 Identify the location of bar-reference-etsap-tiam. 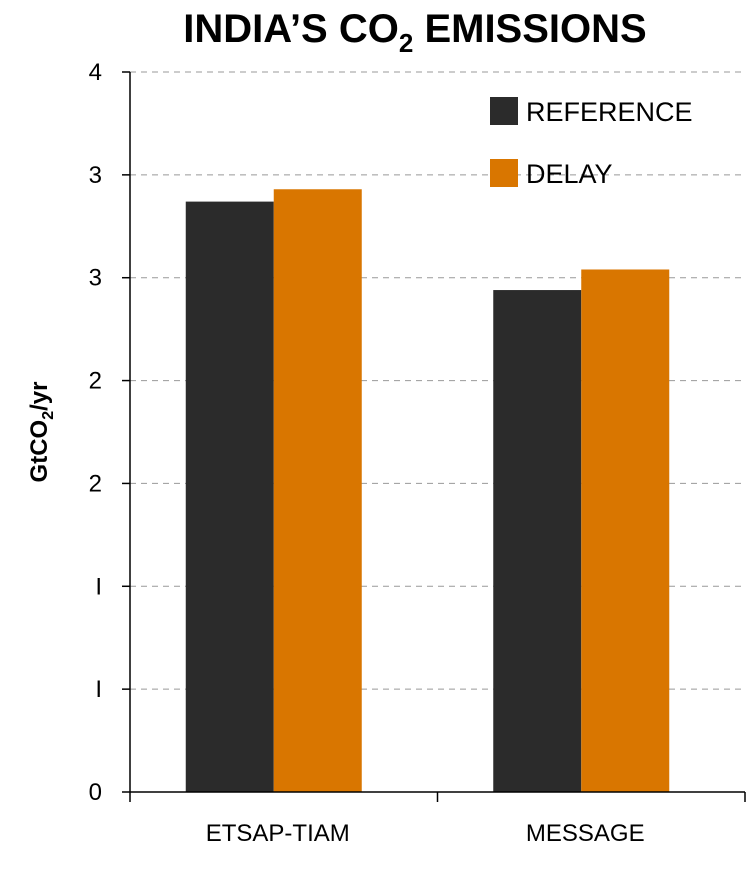
(229, 497).